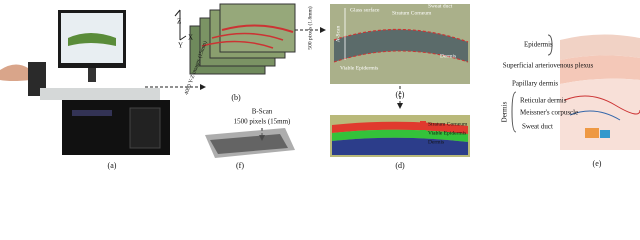 This screenshot has width=640, height=240. What do you see at coordinates (112, 165) in the screenshot?
I see `panel-label: (a)` at bounding box center [112, 165].